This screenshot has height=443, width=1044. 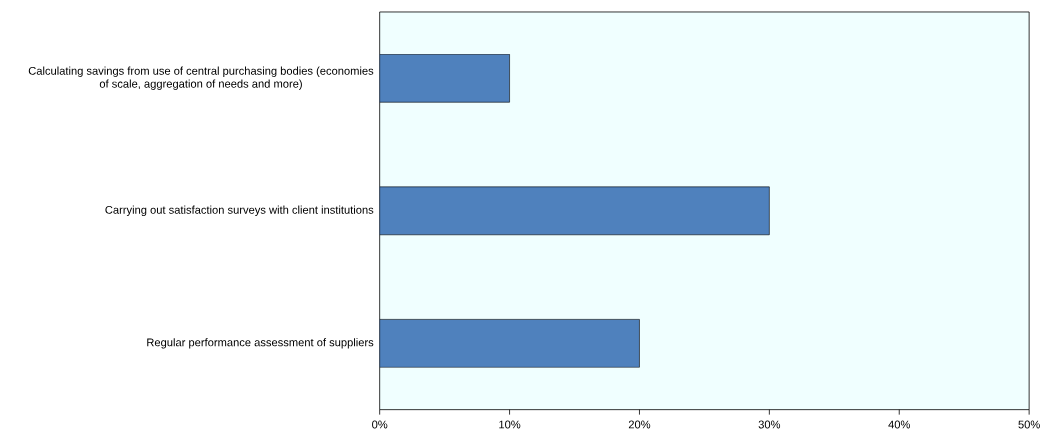 What do you see at coordinates (899, 424) in the screenshot?
I see `x-tick-label: 40%` at bounding box center [899, 424].